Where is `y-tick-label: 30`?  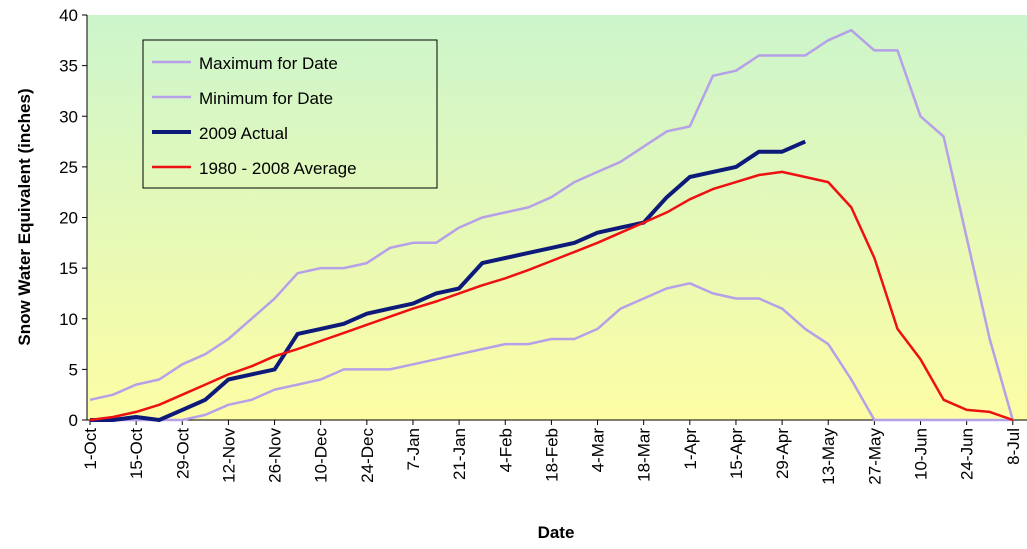
y-tick-label: 30 is located at coordinates (68, 116).